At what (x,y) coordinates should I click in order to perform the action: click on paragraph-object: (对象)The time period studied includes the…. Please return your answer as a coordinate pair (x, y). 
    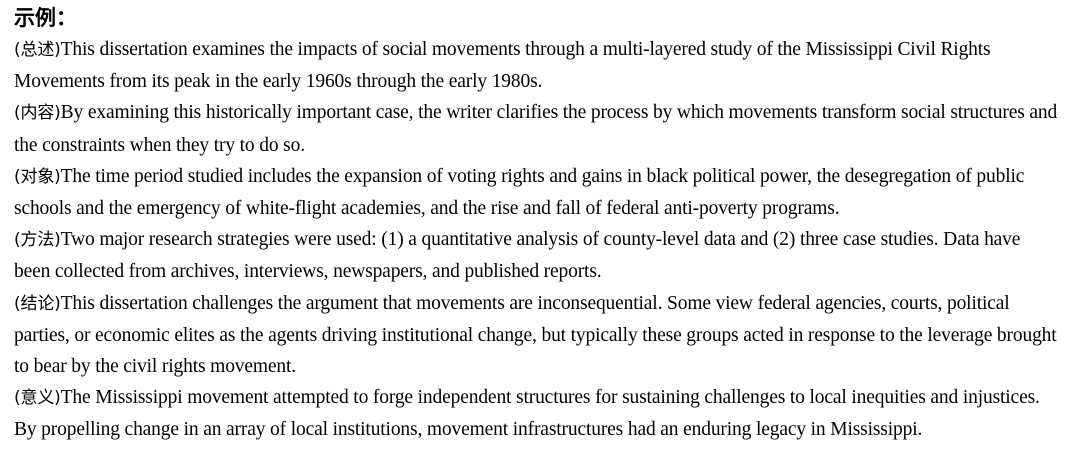
    Looking at the image, I should click on (536, 192).